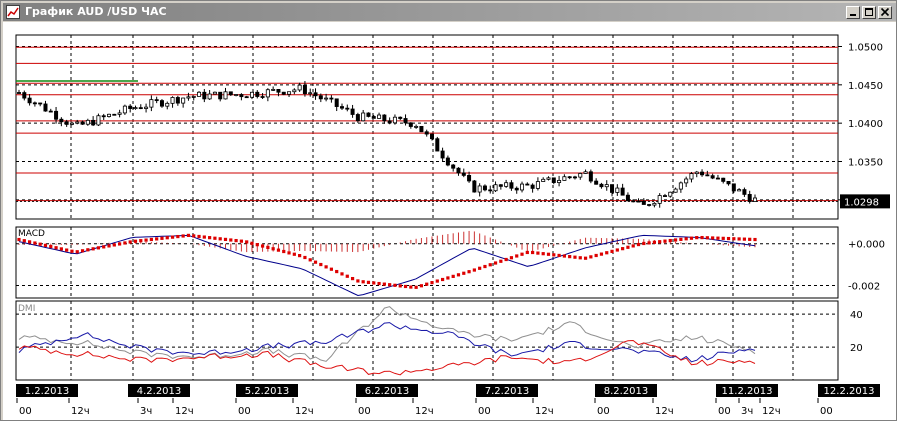 Image resolution: width=899 pixels, height=423 pixels. What do you see at coordinates (885, 12) in the screenshot?
I see `close-button` at bounding box center [885, 12].